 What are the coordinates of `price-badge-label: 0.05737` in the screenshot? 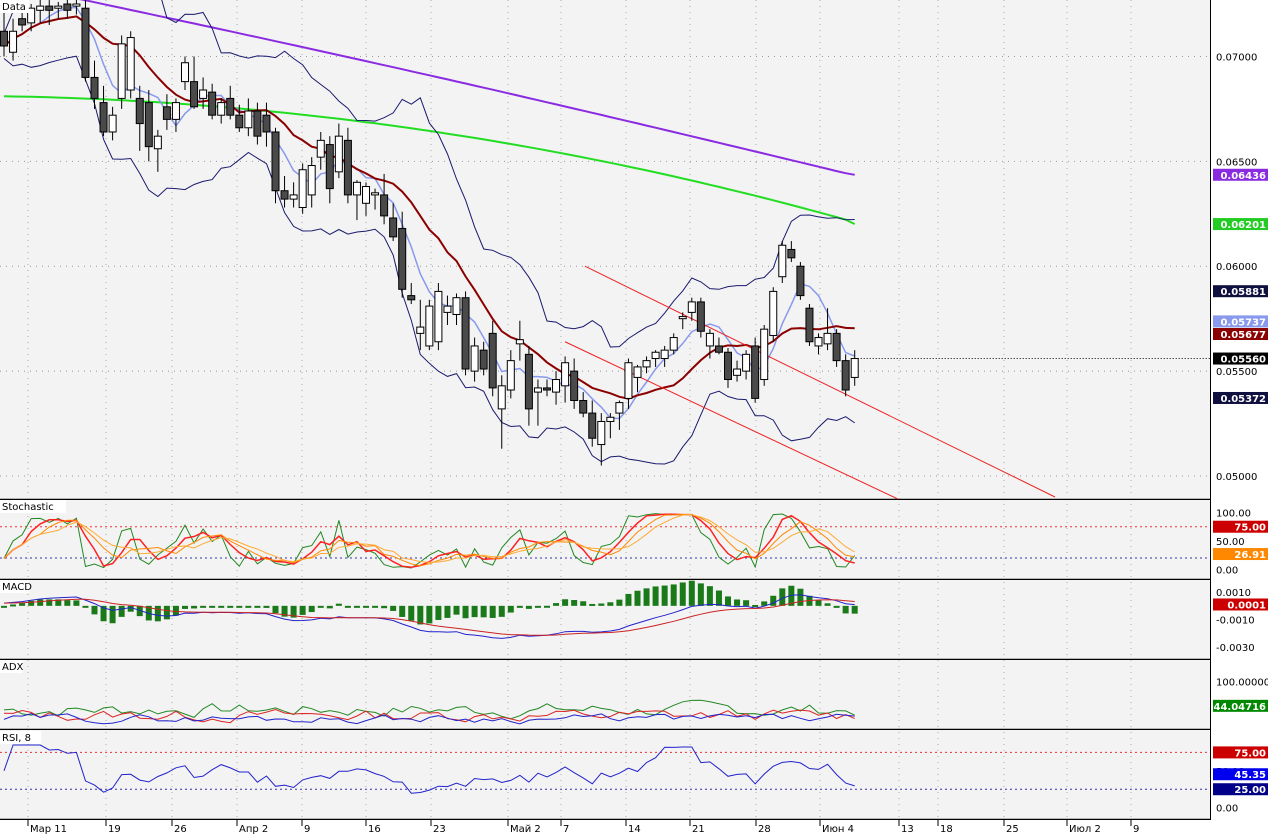 It's located at (1243, 322).